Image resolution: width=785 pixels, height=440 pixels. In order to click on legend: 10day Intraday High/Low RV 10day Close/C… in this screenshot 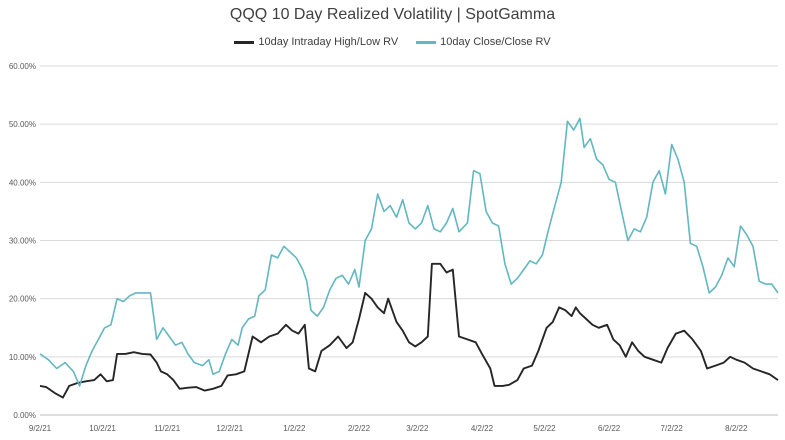, I will do `click(392, 42)`.